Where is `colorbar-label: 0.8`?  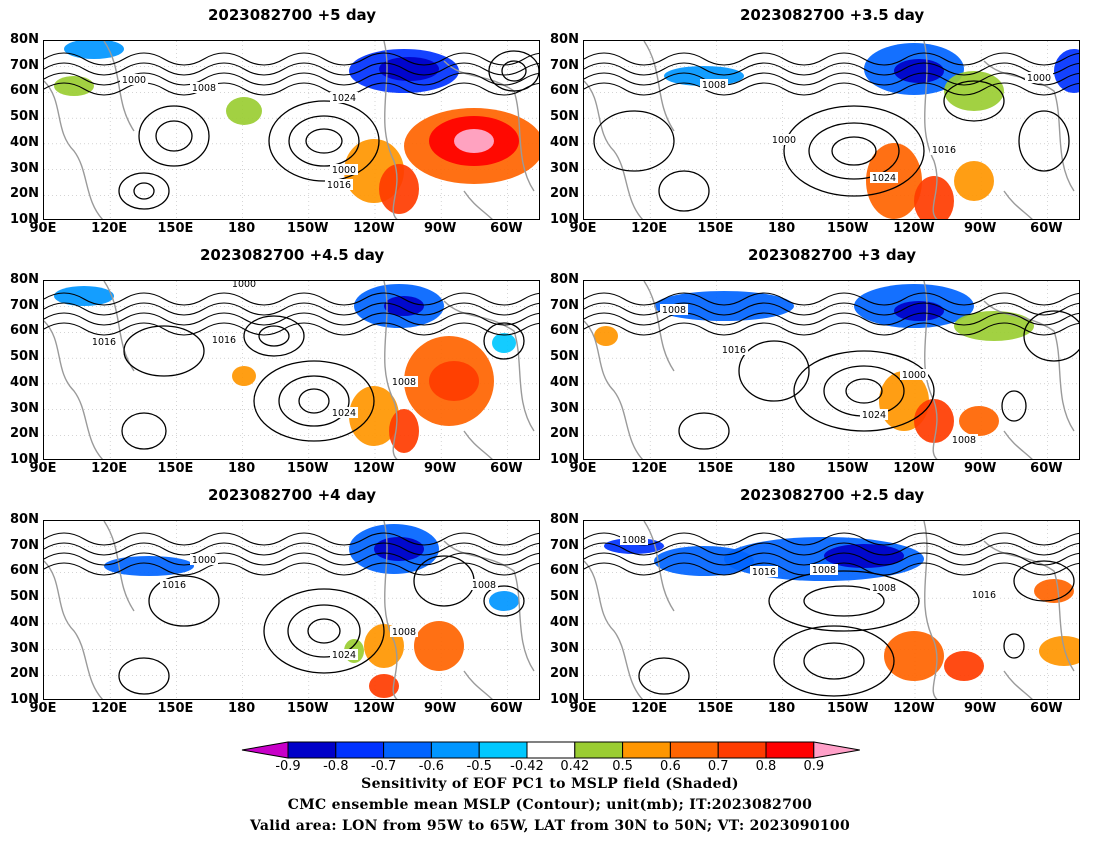
colorbar-label: 0.8 is located at coordinates (766, 766).